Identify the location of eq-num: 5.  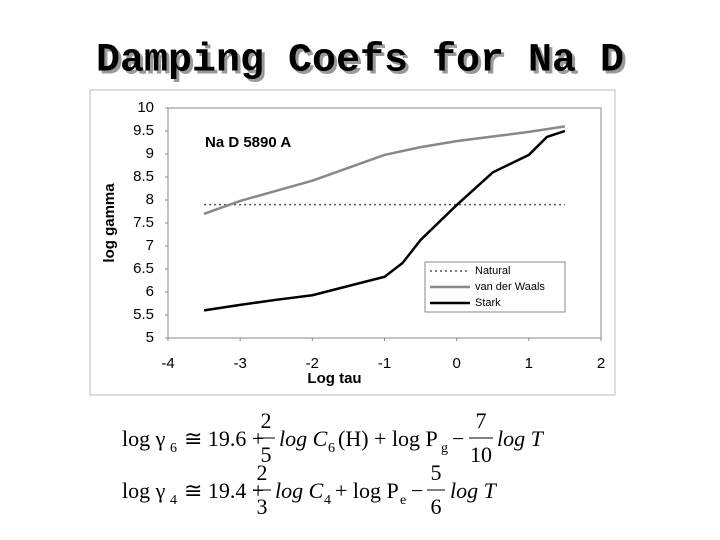
(436, 472).